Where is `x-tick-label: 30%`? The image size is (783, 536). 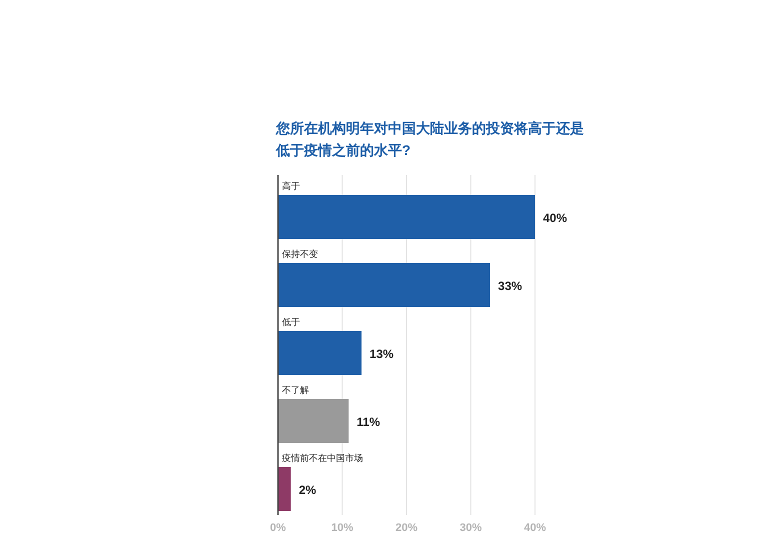 x-tick-label: 30% is located at coordinates (471, 528).